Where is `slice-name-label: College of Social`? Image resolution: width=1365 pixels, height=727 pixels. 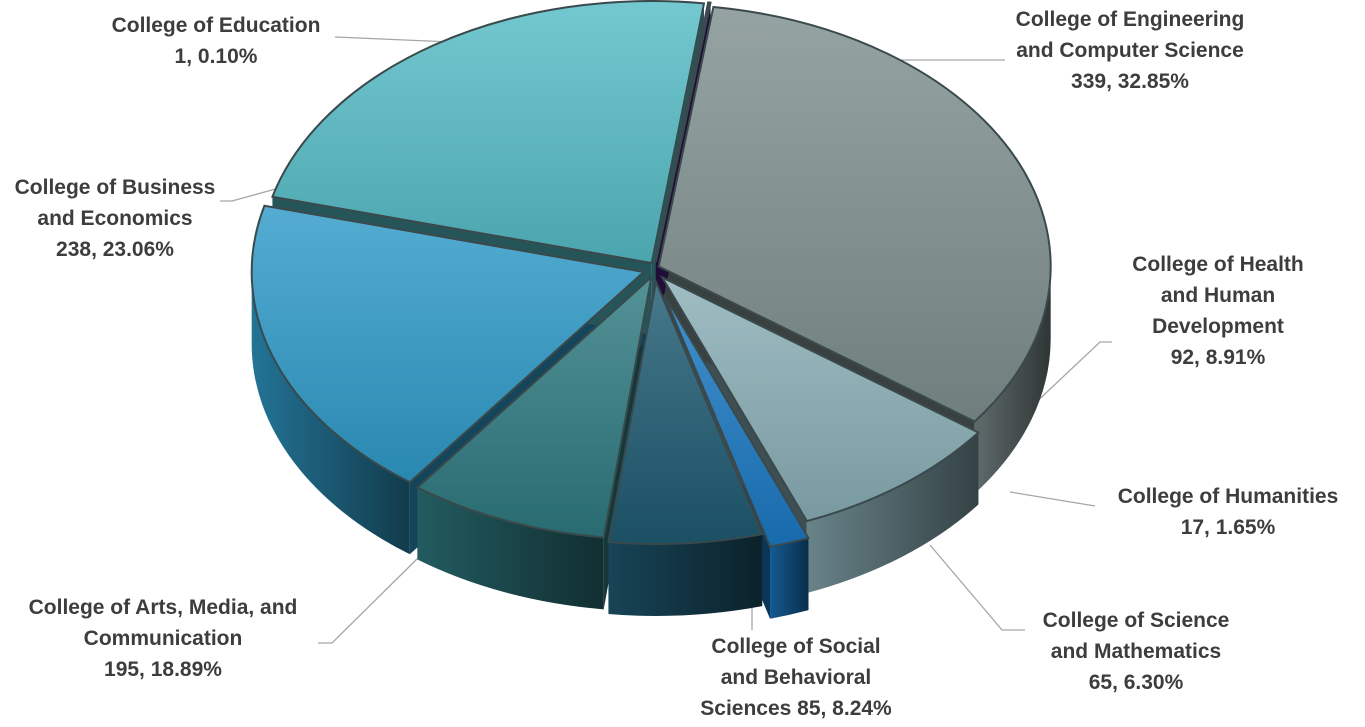 slice-name-label: College of Social is located at coordinates (796, 646).